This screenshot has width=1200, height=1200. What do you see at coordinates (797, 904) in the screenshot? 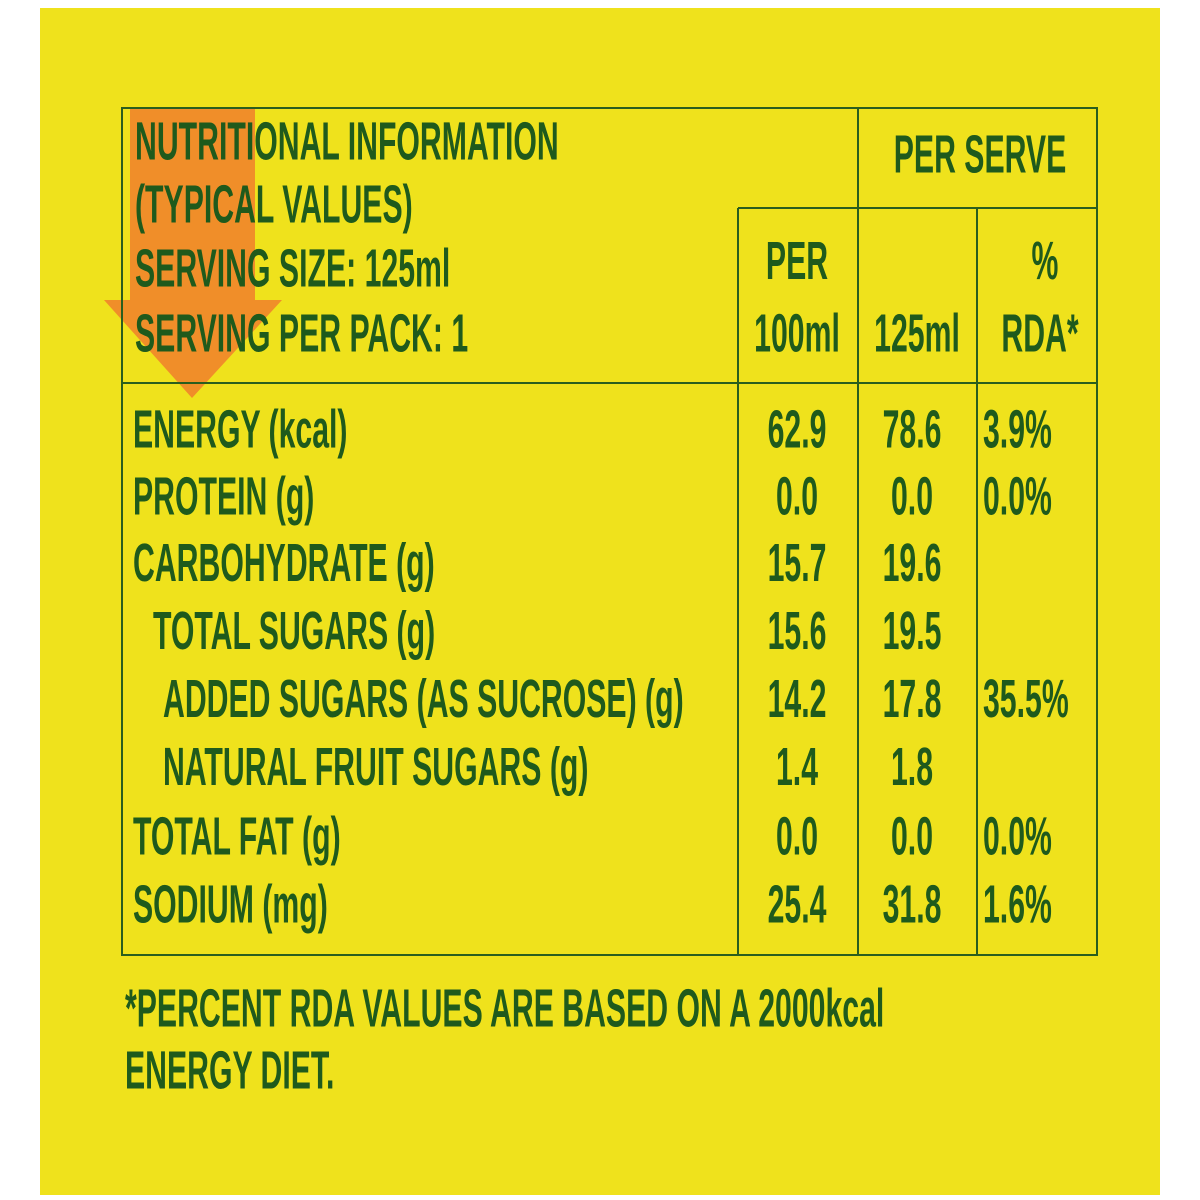
I see `per-100ml: 25.4` at bounding box center [797, 904].